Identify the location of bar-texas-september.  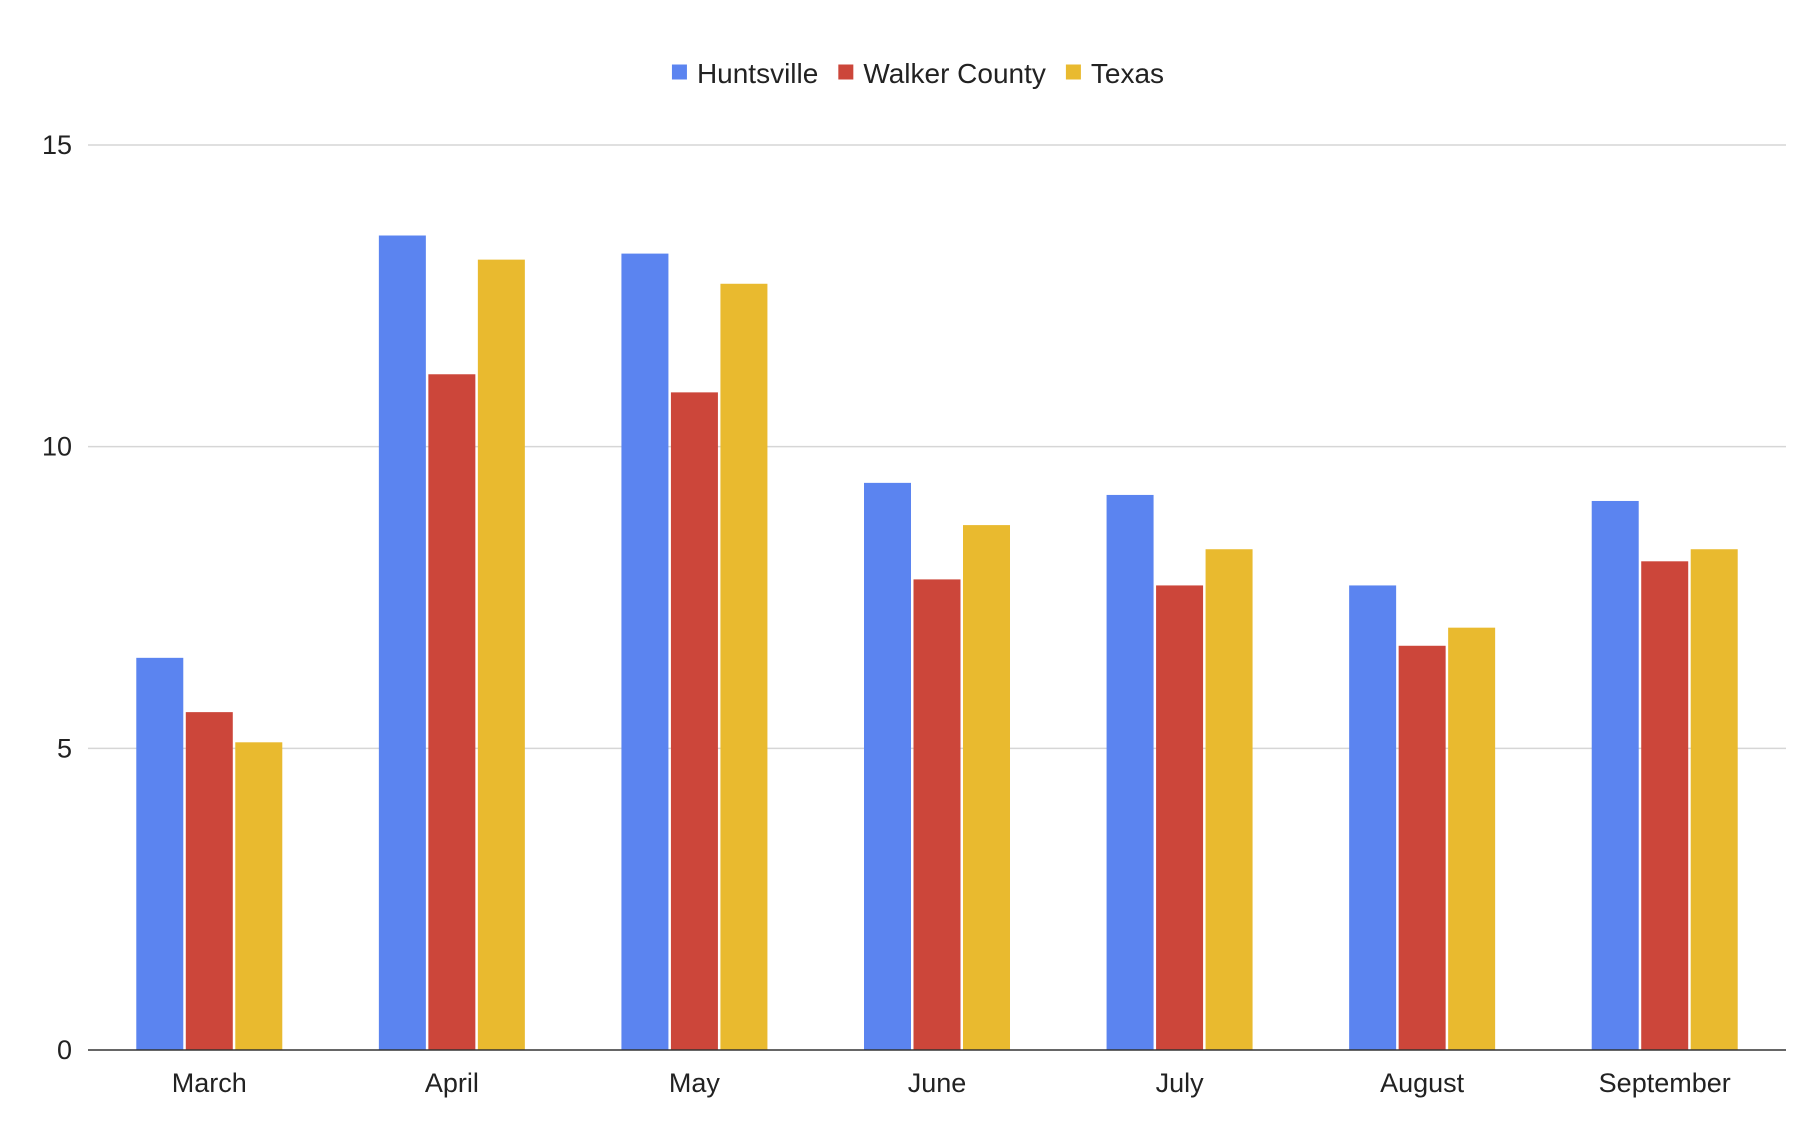
(1714, 799).